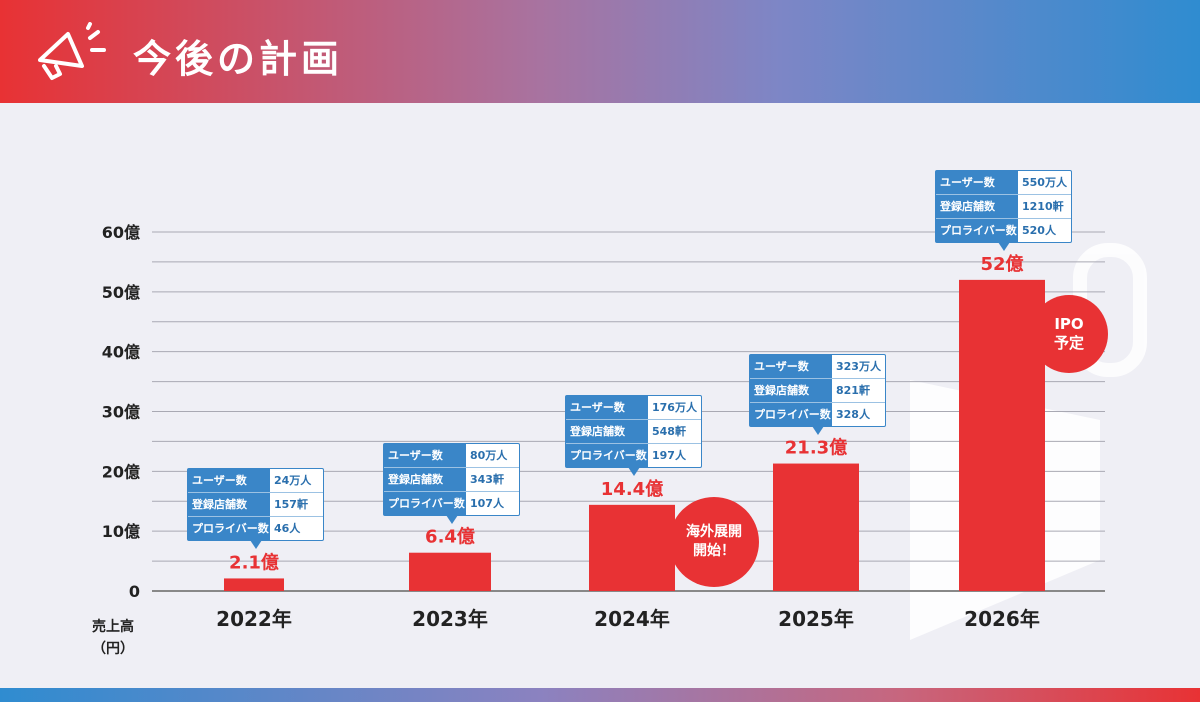 Image resolution: width=1200 pixels, height=702 pixels. I want to click on info-row: ユーザー数 176万人, so click(633, 407).